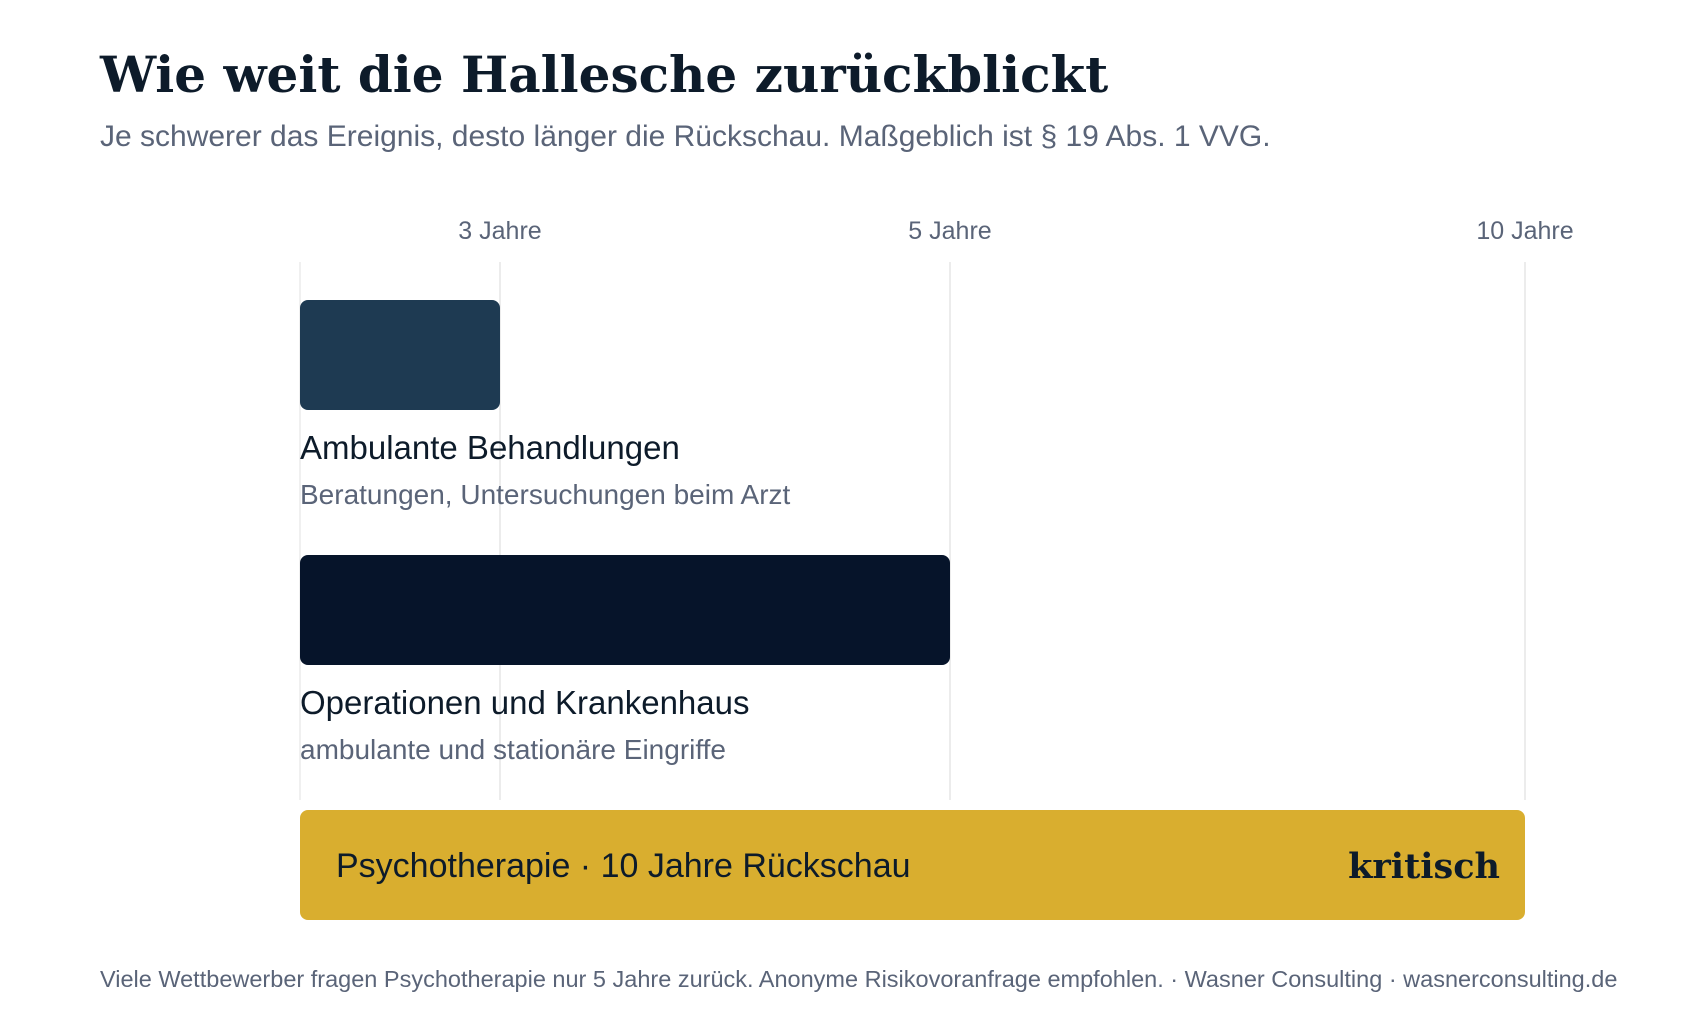 Image resolution: width=1700 pixels, height=1025 pixels. What do you see at coordinates (1424, 866) in the screenshot?
I see `highlight-badge: kritisch` at bounding box center [1424, 866].